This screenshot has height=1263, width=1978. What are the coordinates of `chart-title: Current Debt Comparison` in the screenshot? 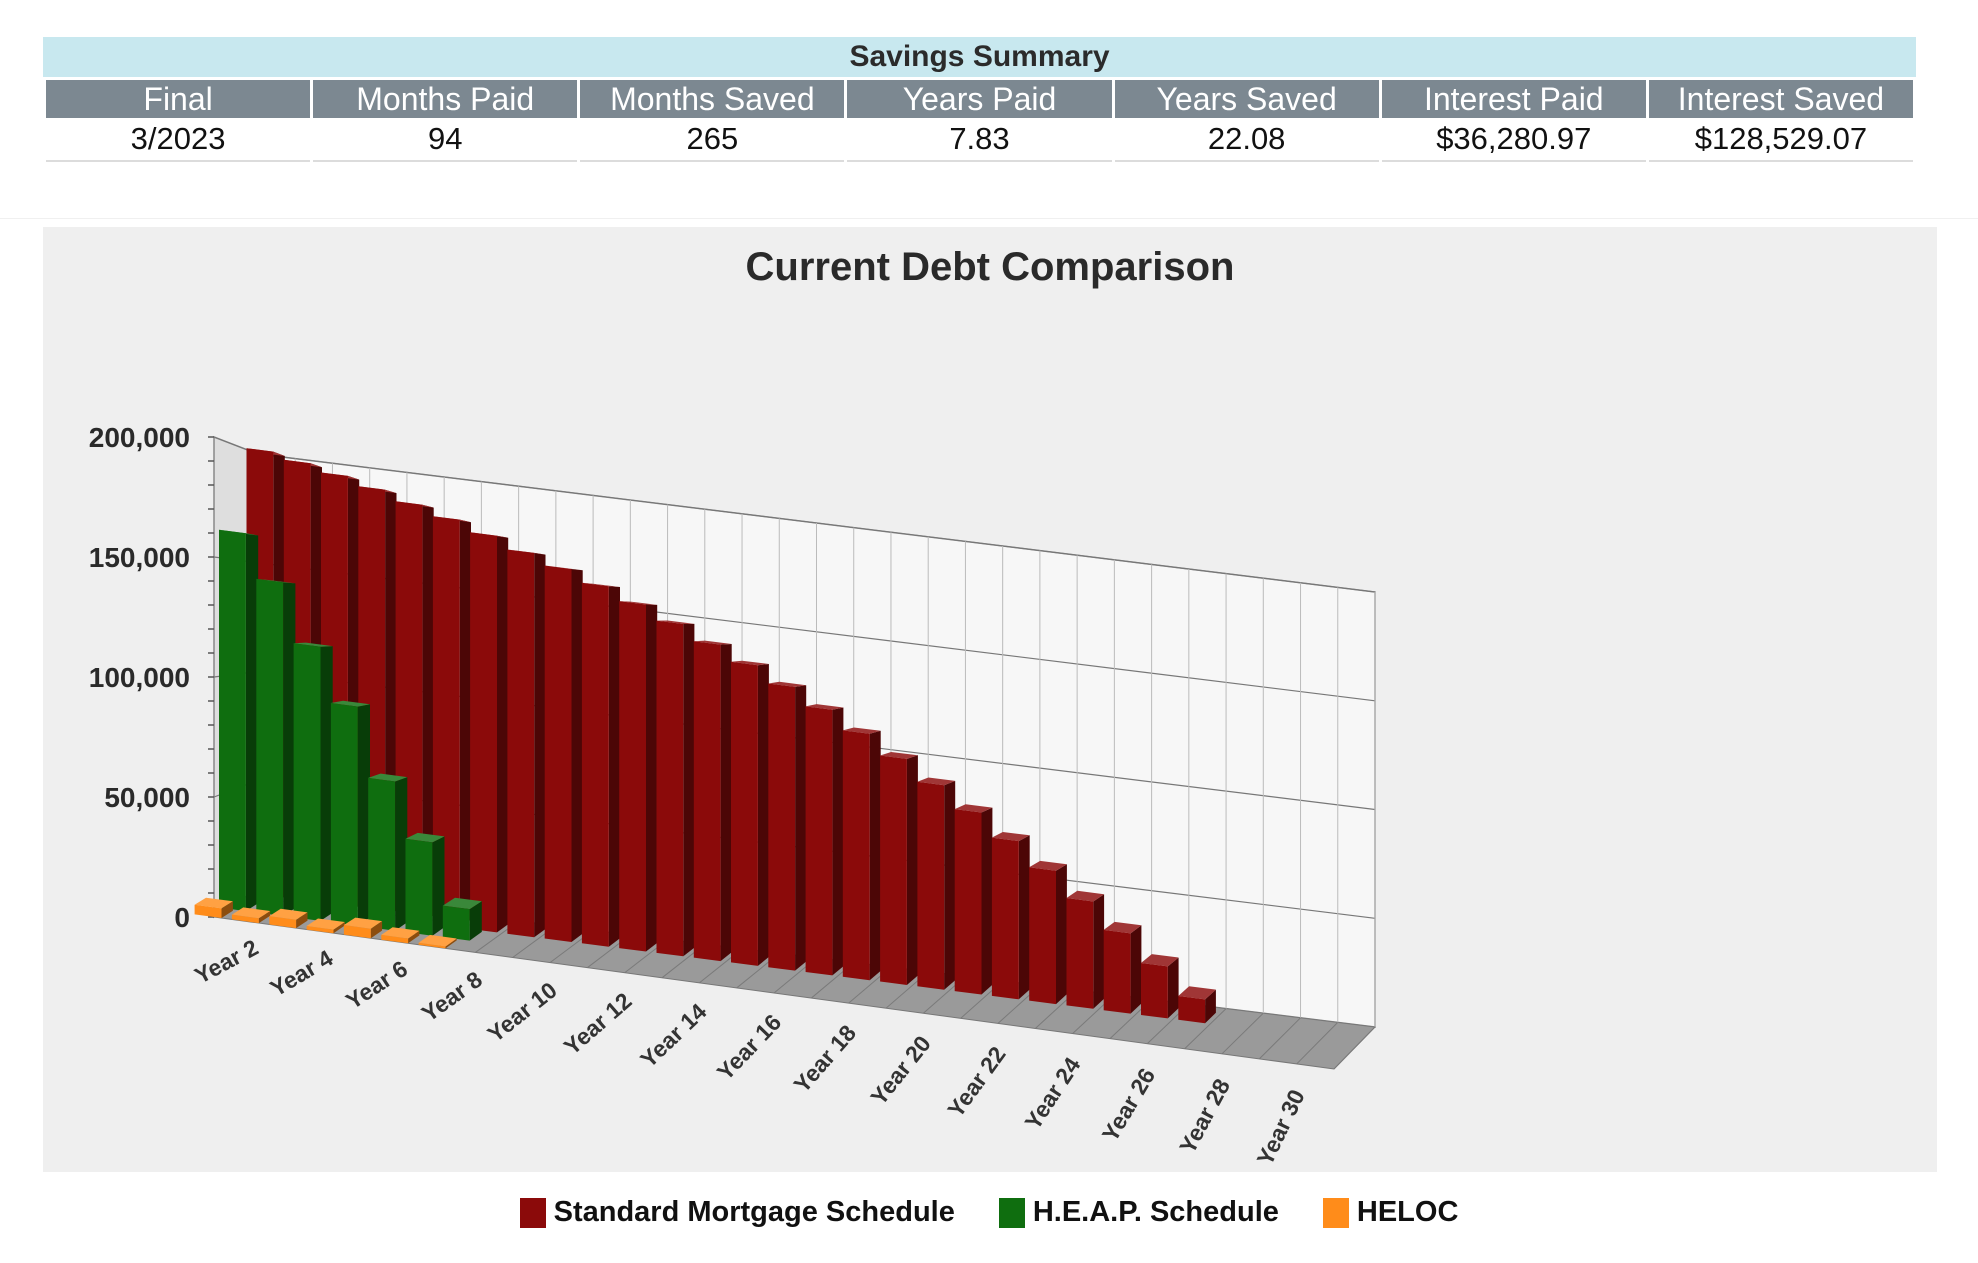 It's located at (990, 267).